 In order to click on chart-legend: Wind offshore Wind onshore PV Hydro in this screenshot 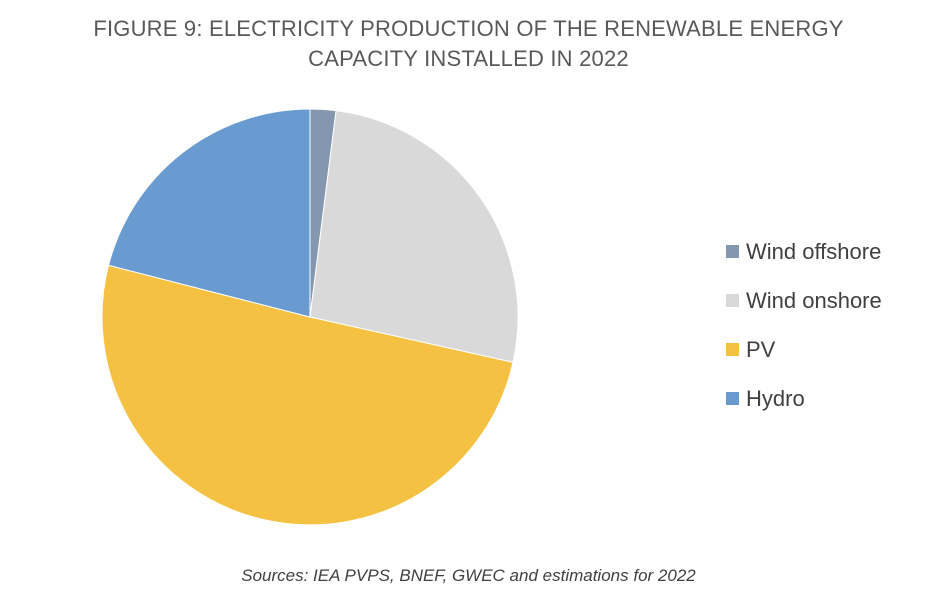, I will do `click(804, 325)`.